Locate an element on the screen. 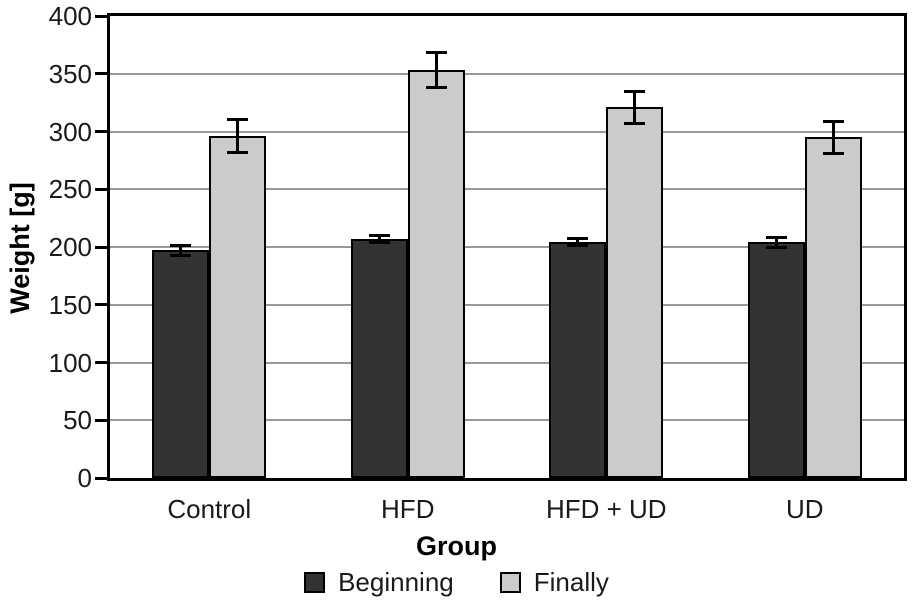 The width and height of the screenshot is (913, 604). legend-label: Finally is located at coordinates (571, 582).